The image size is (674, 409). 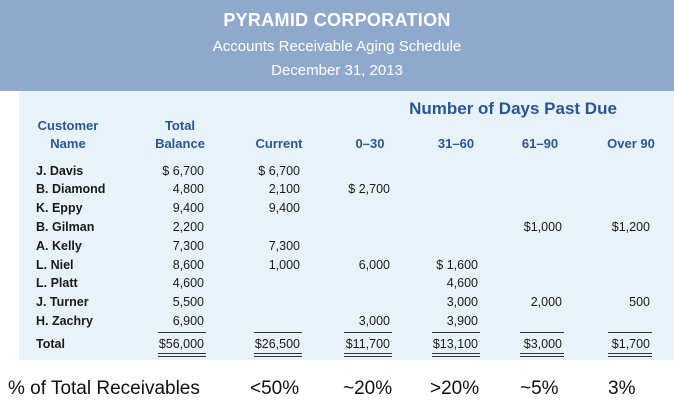 I want to click on over-90-sum: $1,700, so click(x=630, y=344).